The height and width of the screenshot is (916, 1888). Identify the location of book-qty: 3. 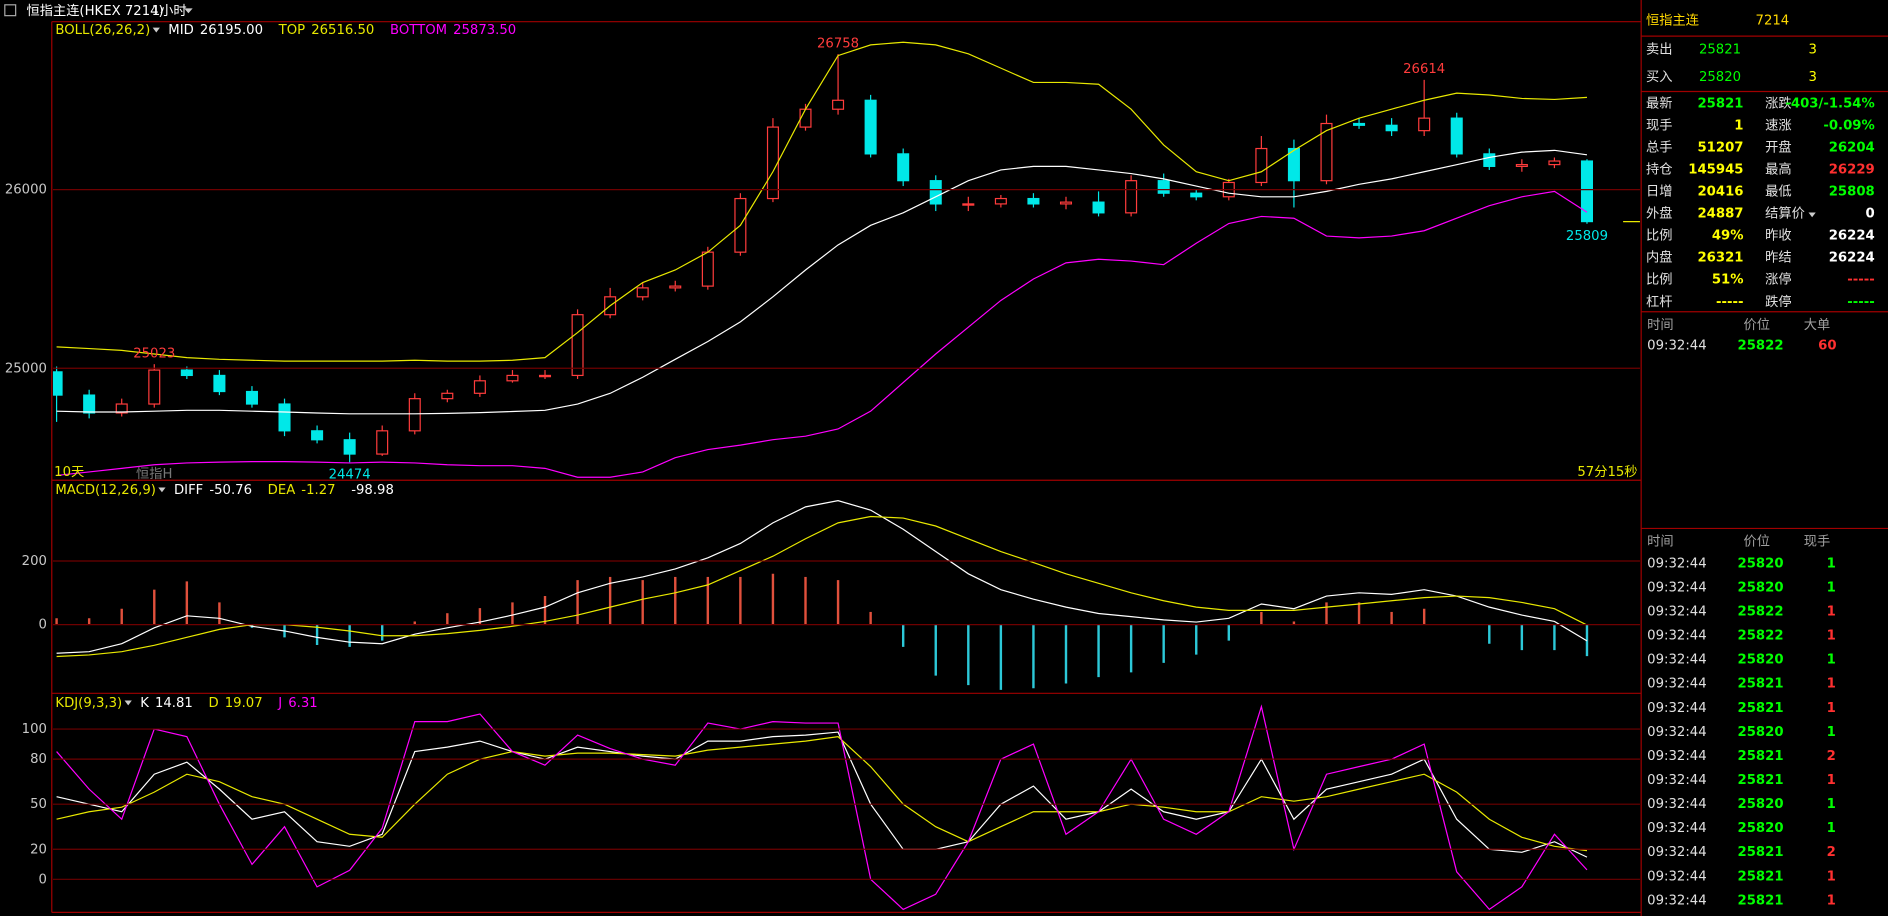
(1813, 77).